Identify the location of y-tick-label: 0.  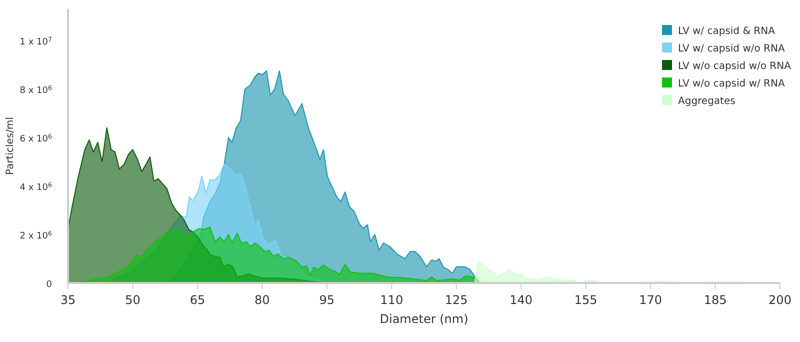
(49, 285).